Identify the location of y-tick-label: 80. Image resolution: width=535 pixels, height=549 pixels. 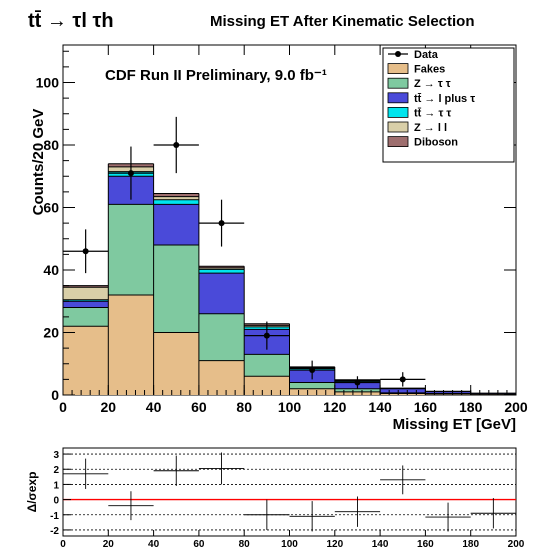
(51, 145).